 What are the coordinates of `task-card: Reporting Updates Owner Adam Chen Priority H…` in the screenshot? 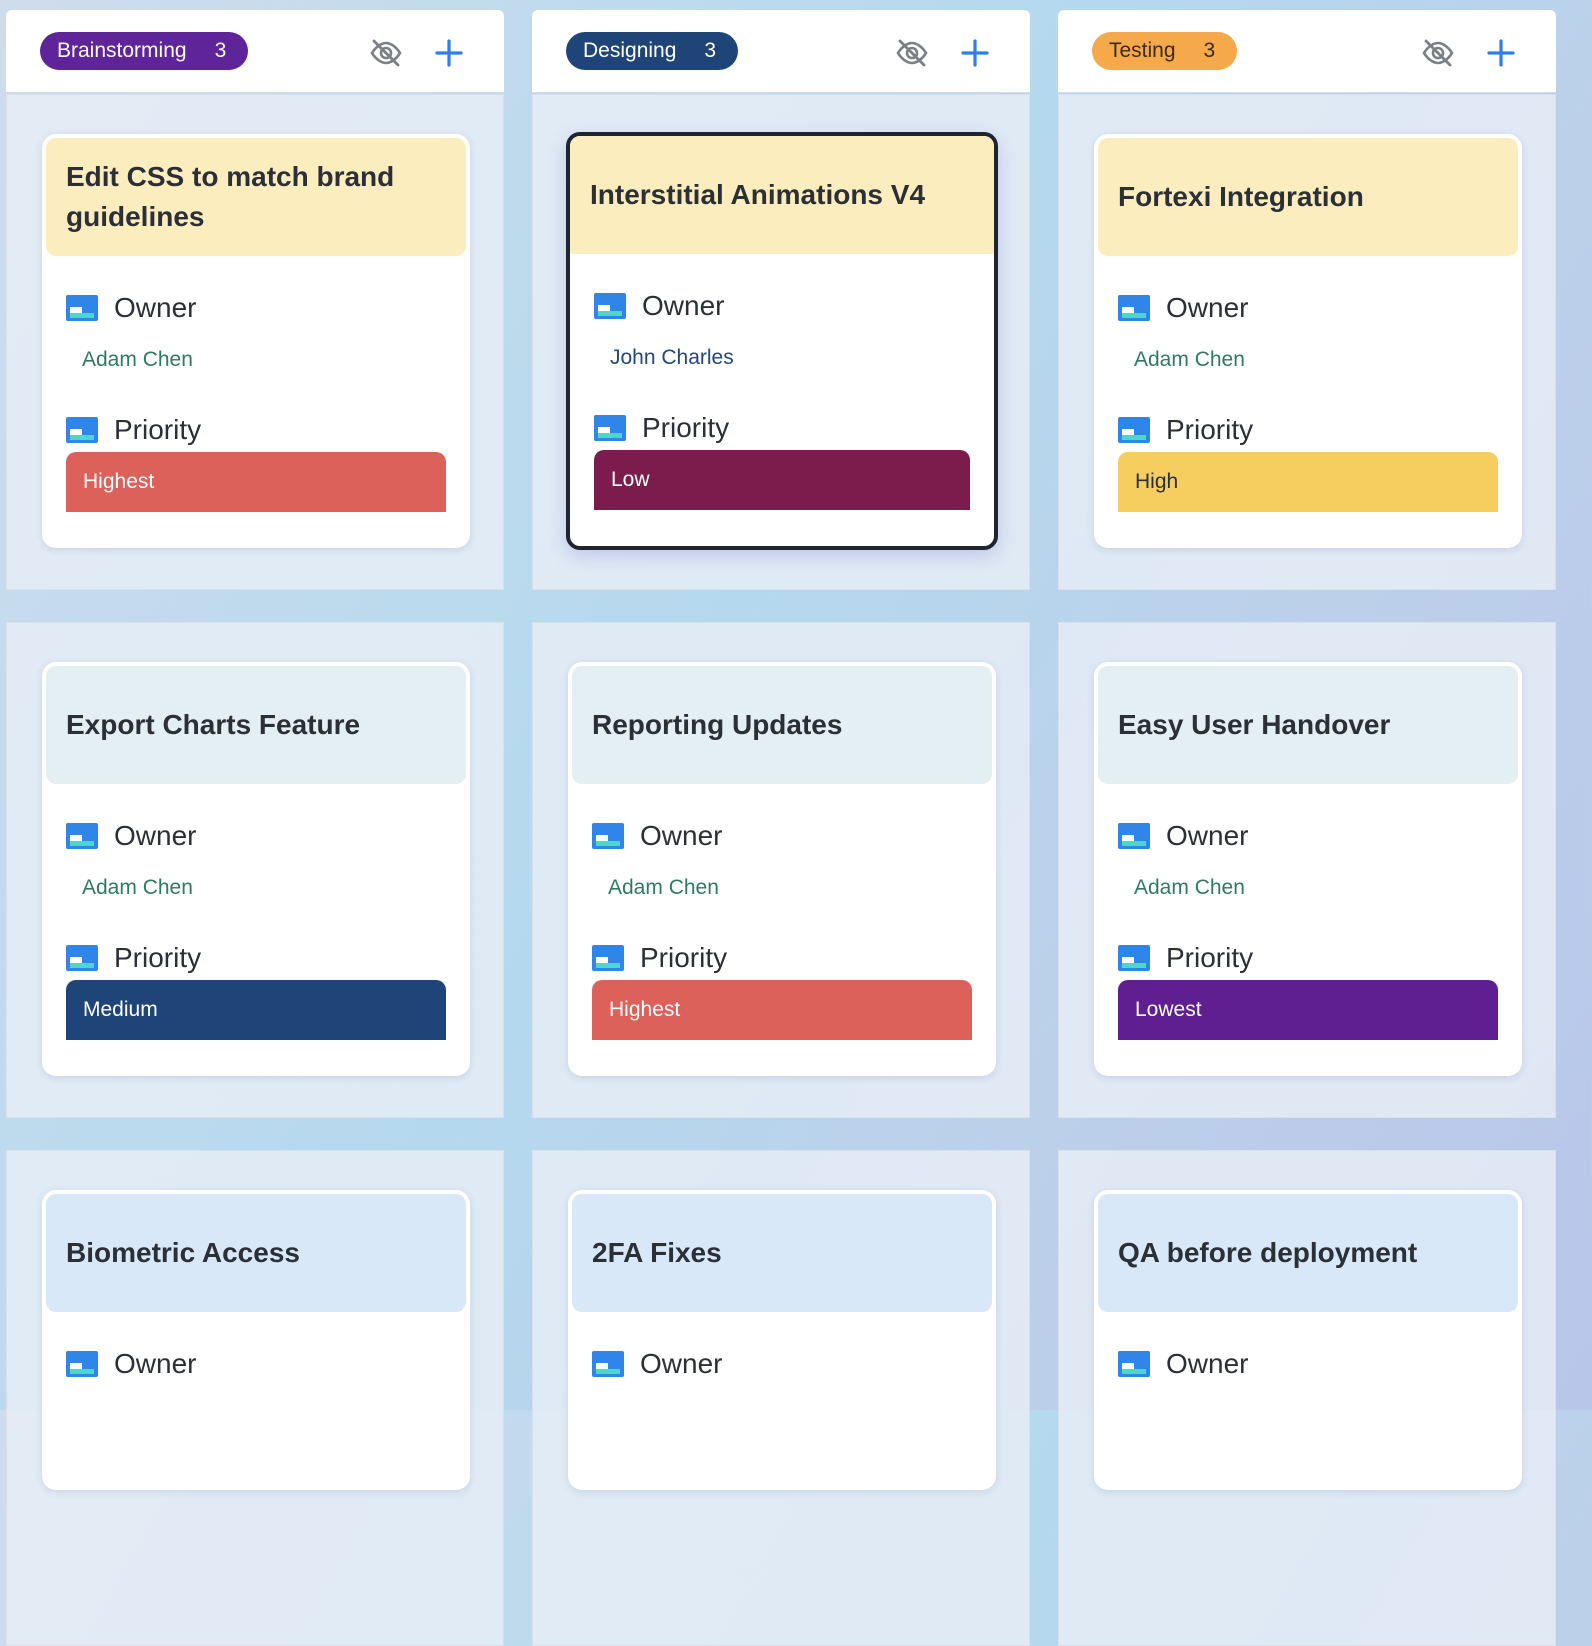 It's located at (782, 869).